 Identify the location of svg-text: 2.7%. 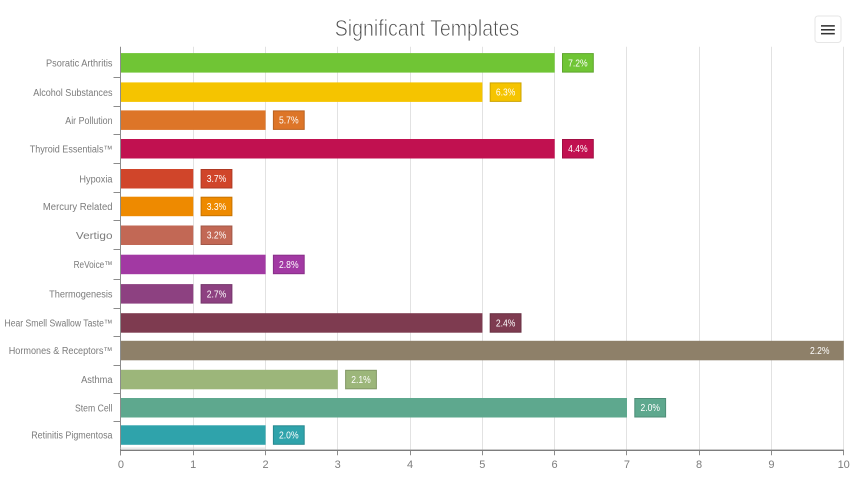
(217, 294).